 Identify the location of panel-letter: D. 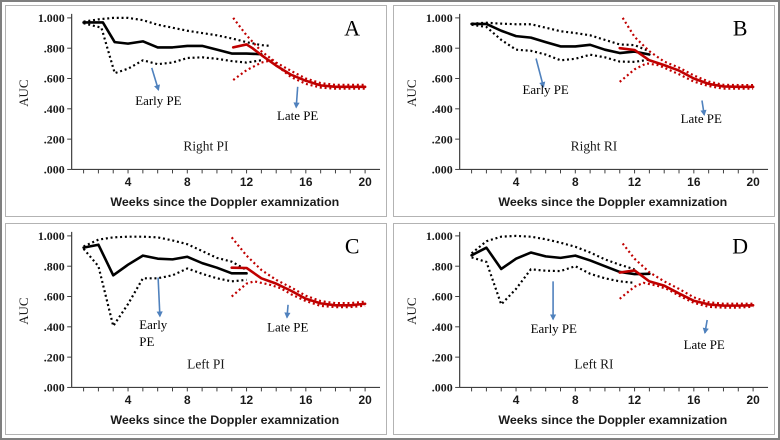
(740, 247).